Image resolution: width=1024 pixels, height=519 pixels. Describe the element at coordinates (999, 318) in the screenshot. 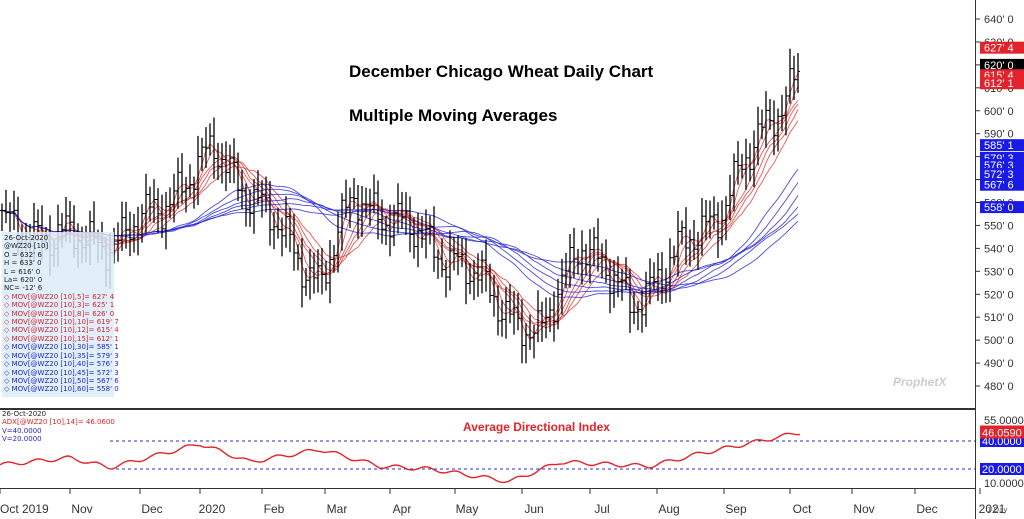

I see `price-tick-label: 510' 0` at that location.